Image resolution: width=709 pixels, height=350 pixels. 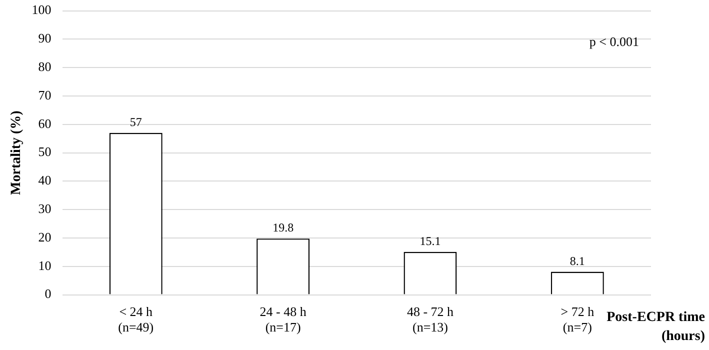 What do you see at coordinates (48, 294) in the screenshot?
I see `y-tick-label: 0` at bounding box center [48, 294].